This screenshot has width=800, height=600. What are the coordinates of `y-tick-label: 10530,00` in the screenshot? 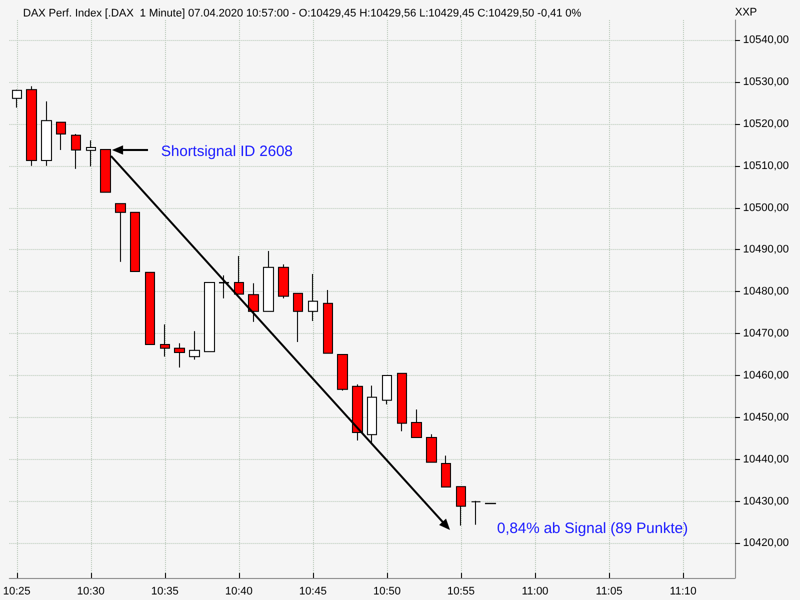 It's located at (766, 82).